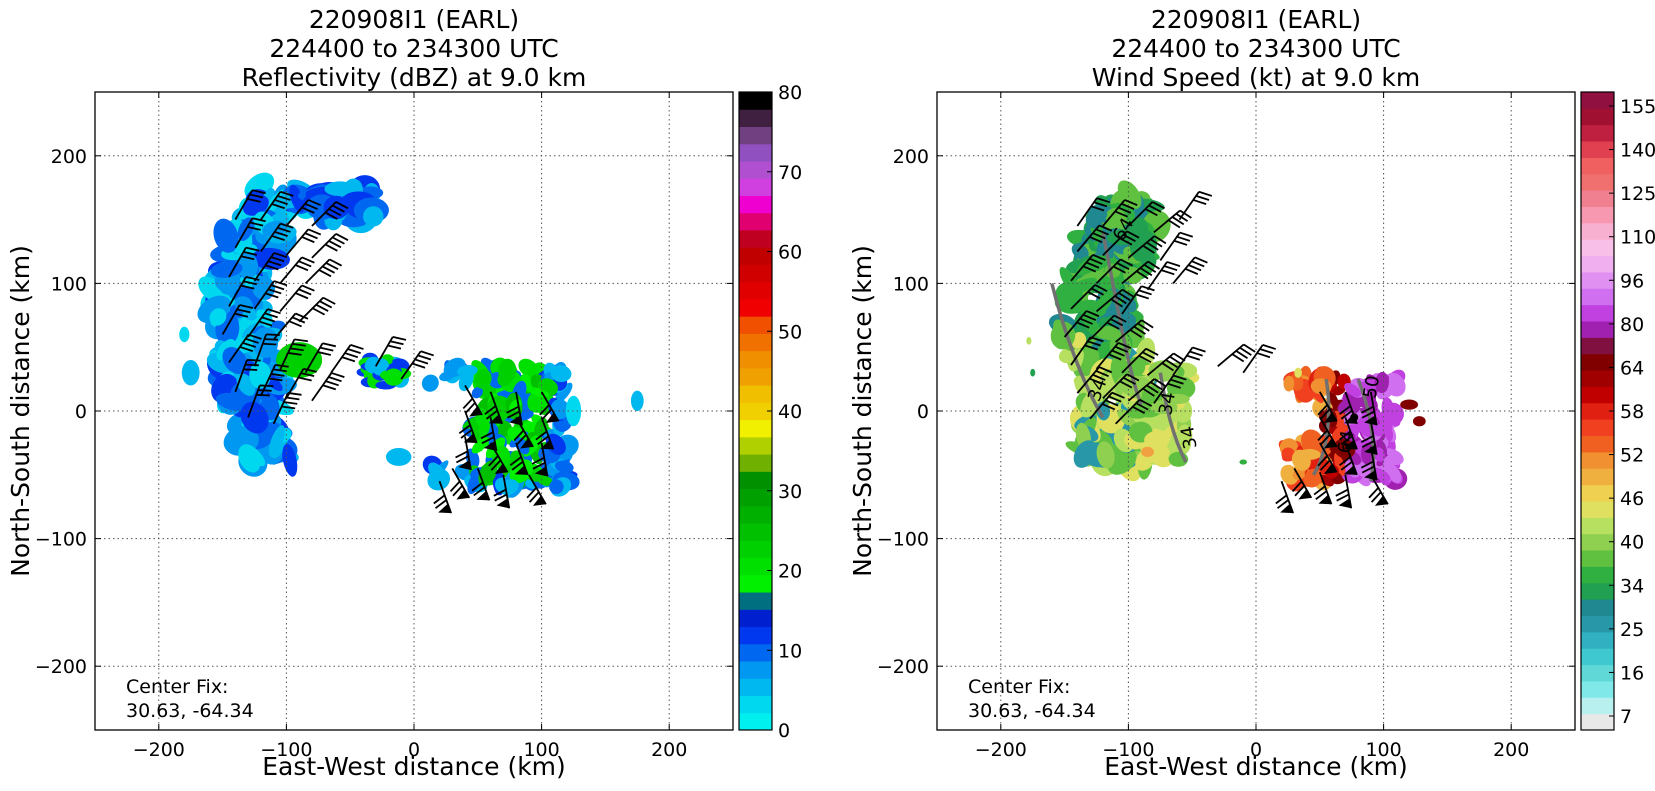  I want to click on reflectivity-colorbar: 80 70 60 50 40 30 20 10 0, so click(770, 412).